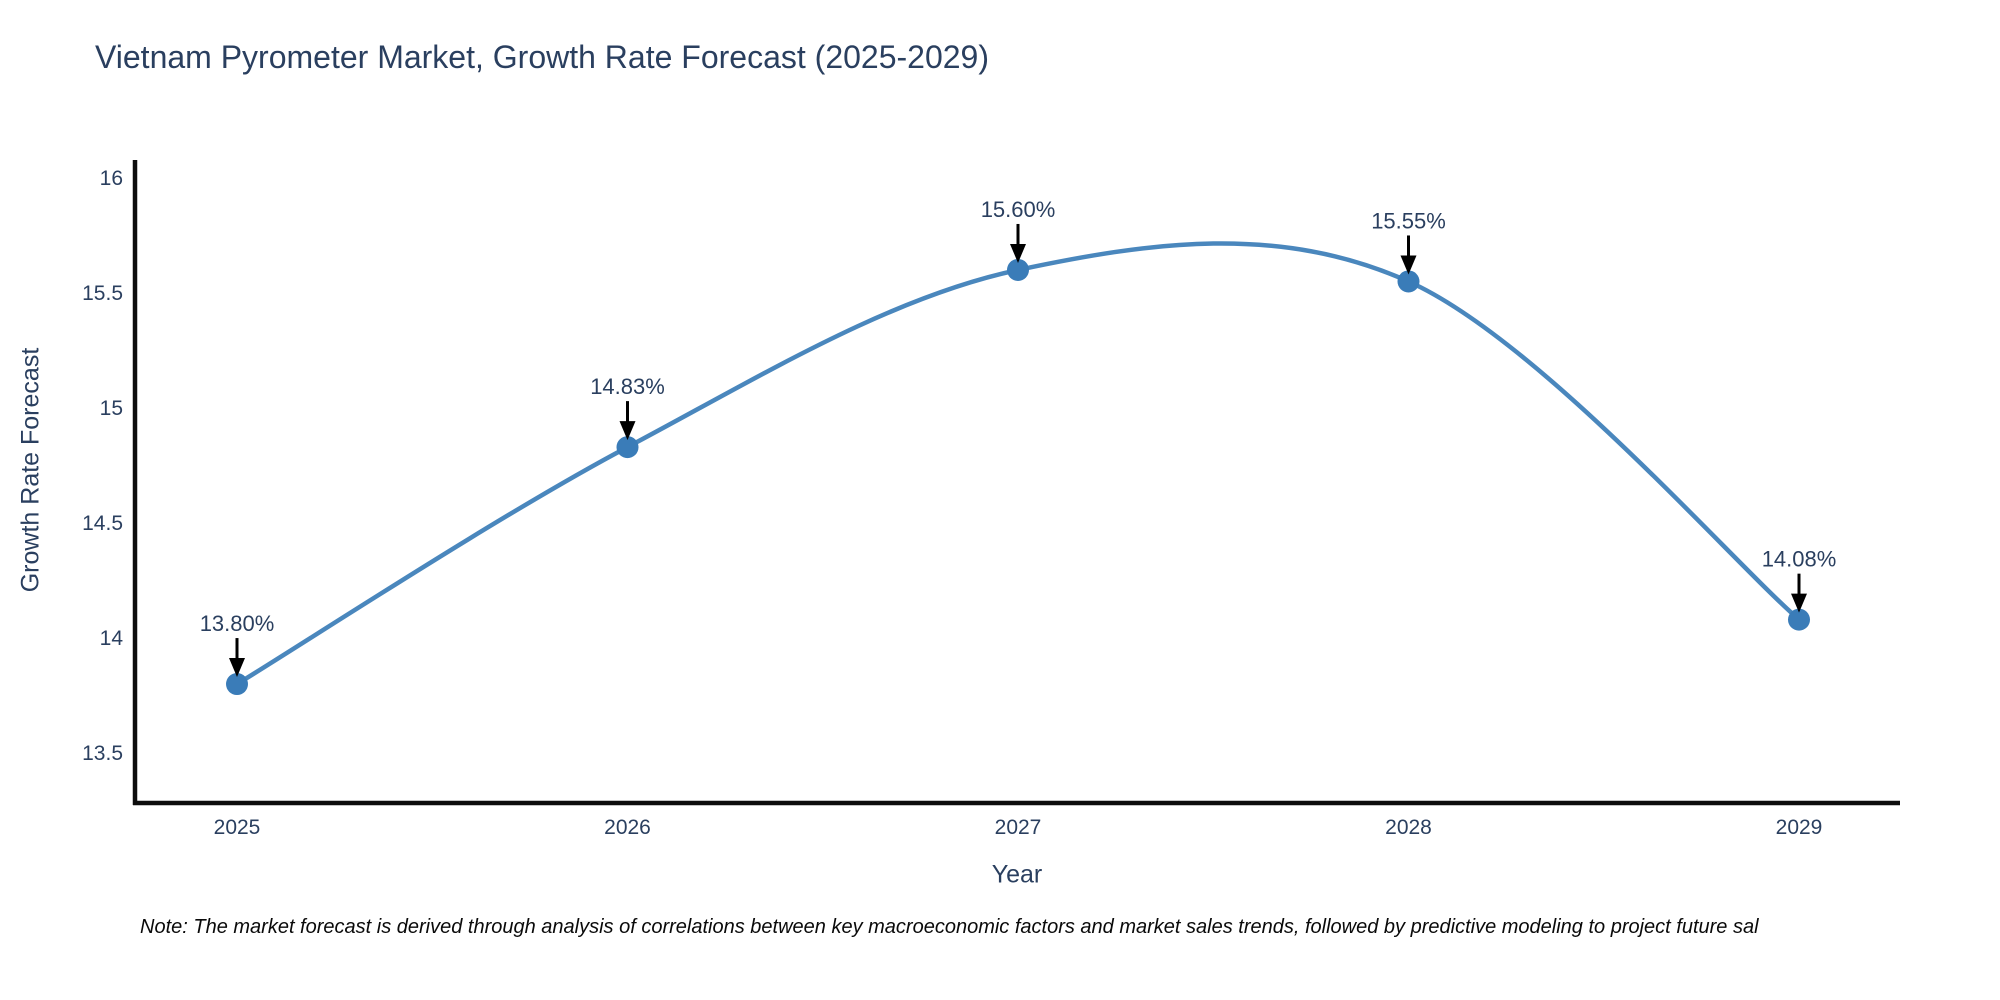  Describe the element at coordinates (237, 623) in the screenshot. I see `data-point-label: 13.80%` at that location.